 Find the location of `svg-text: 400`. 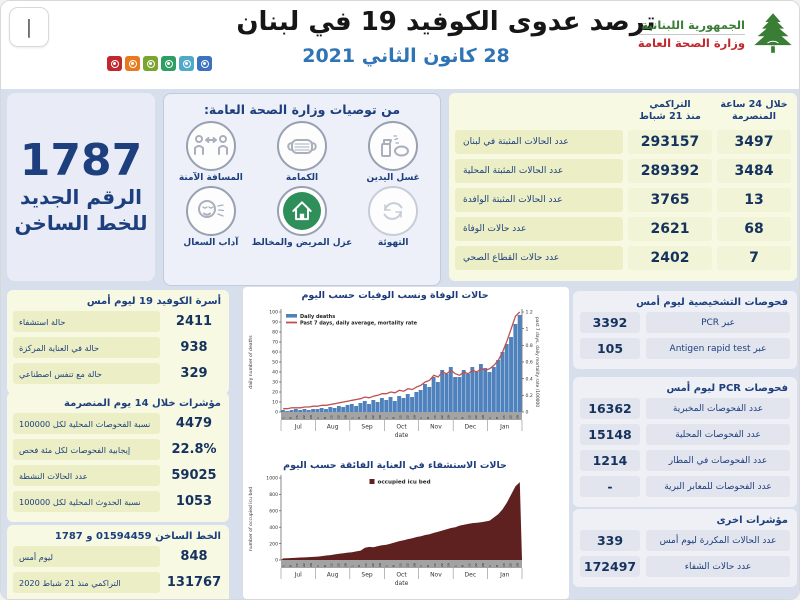

svg-text: 400 is located at coordinates (273, 528).